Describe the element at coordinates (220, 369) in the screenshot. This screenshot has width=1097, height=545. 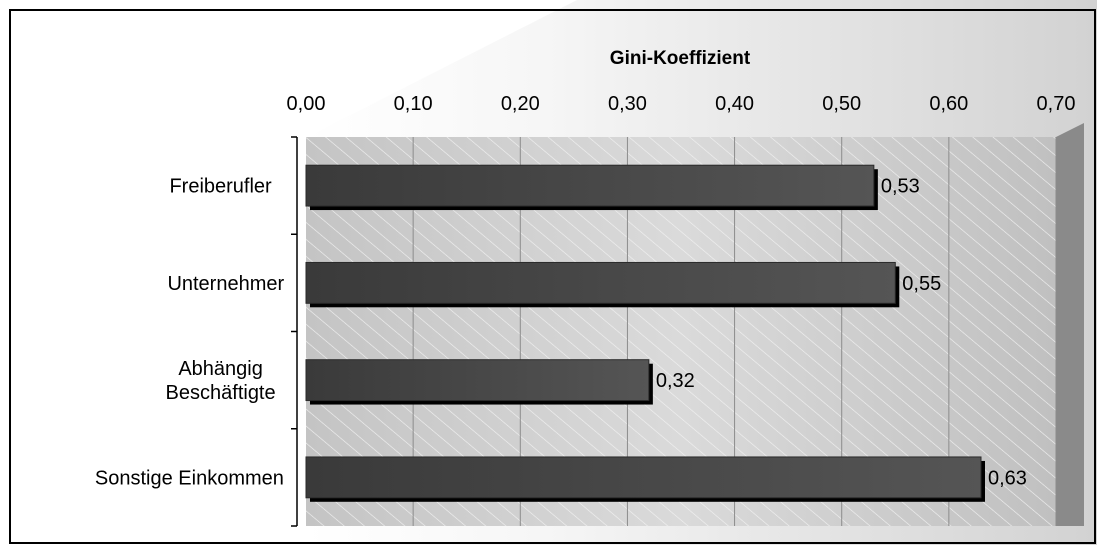
I see `category-label-line: Abhängig` at that location.